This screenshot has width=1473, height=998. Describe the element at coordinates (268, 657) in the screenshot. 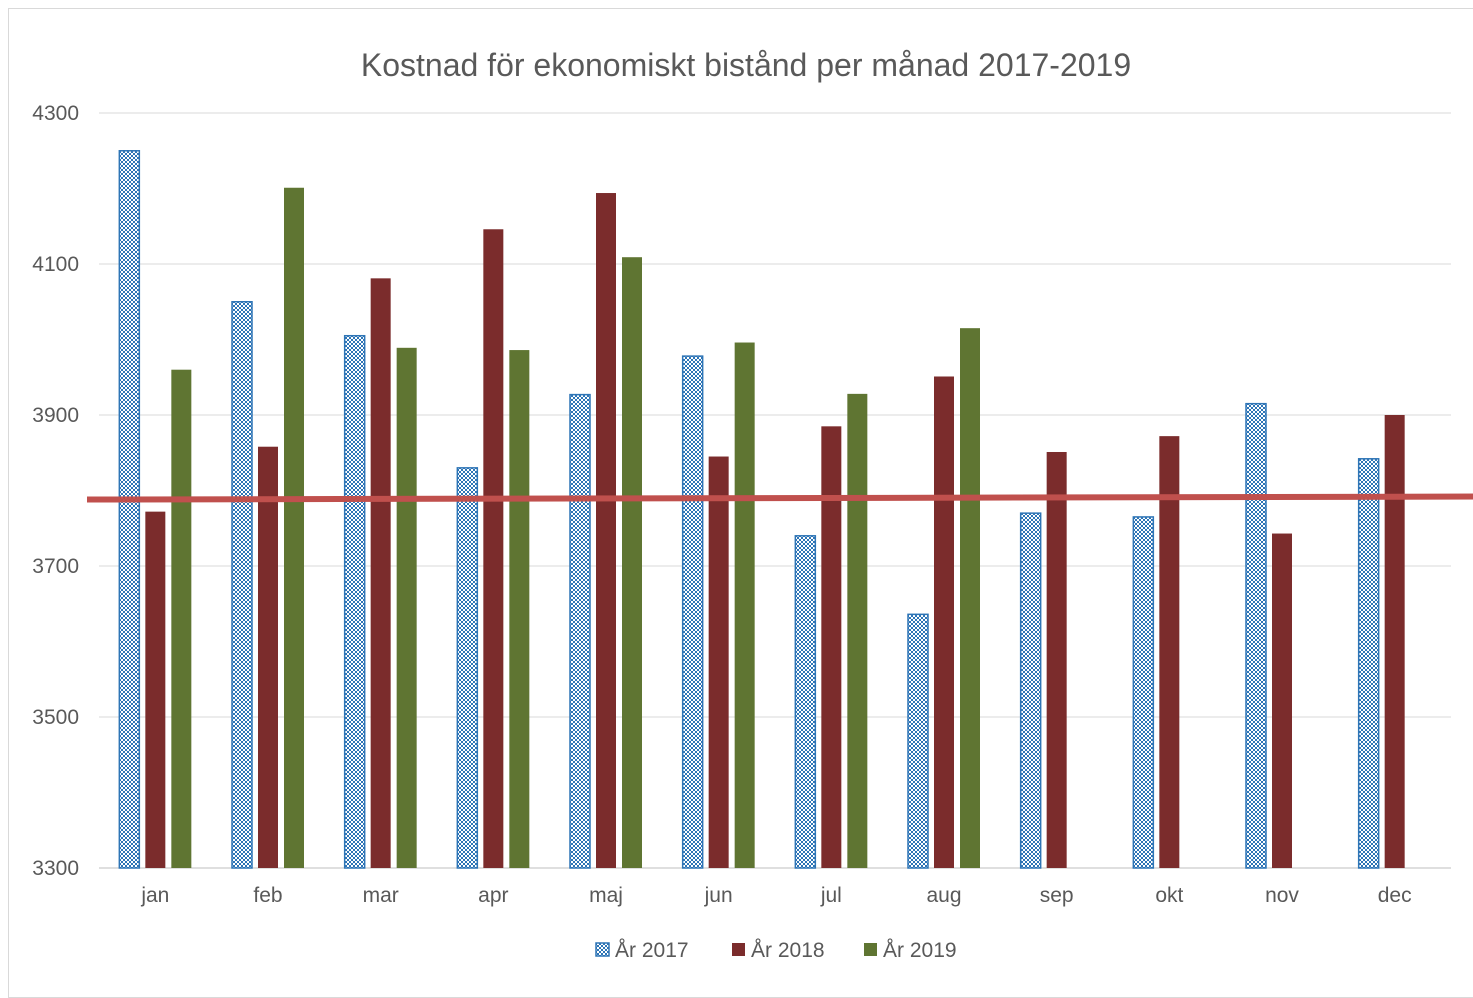

I see `bar-år-2018-feb` at that location.